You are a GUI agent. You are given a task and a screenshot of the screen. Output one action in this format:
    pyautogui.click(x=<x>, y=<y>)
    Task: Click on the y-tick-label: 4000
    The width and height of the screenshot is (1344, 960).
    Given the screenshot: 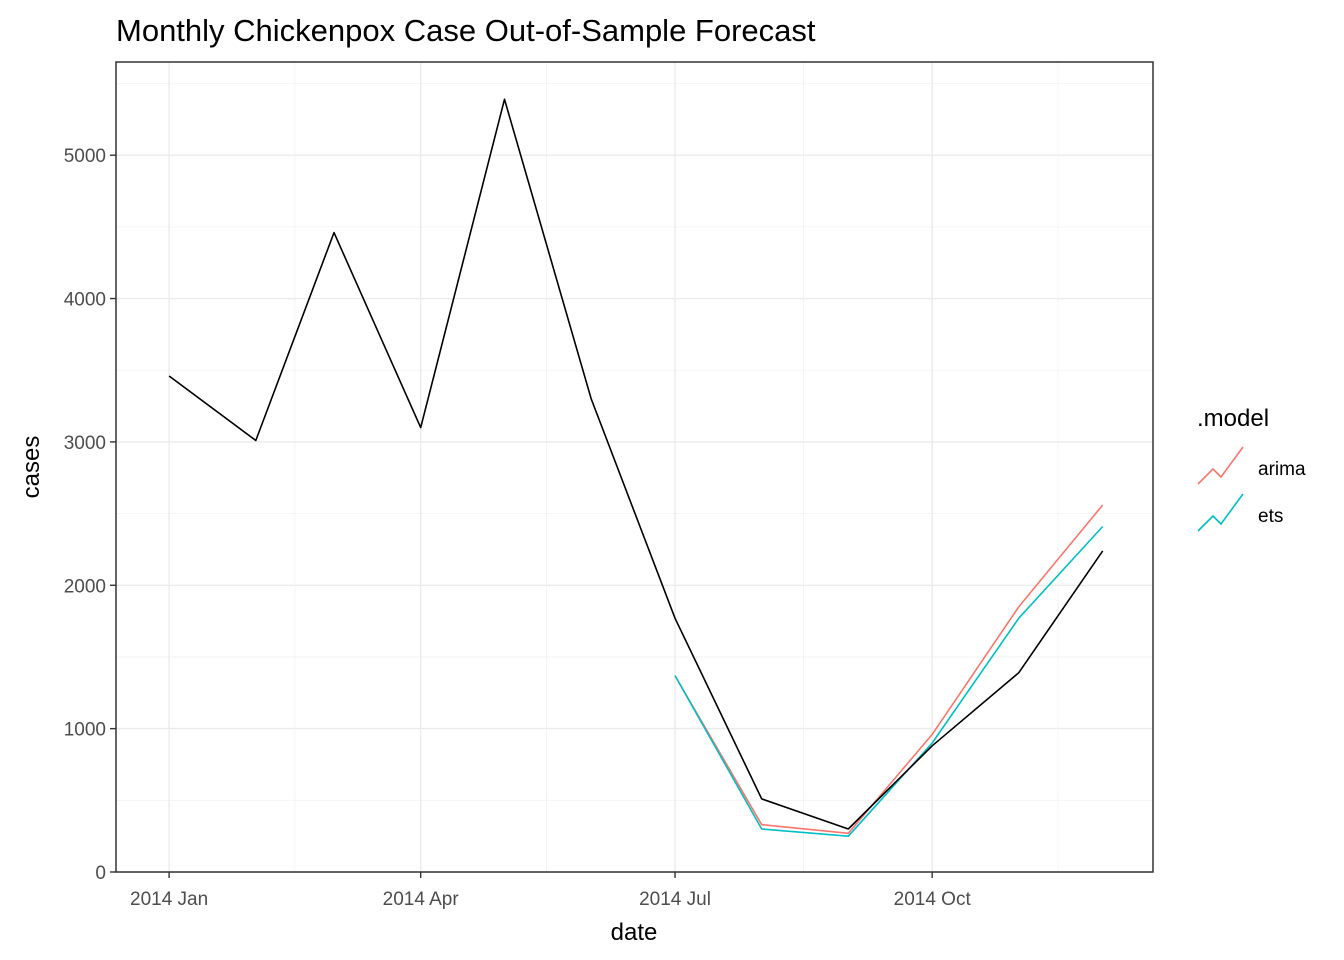 What is the action you would take?
    pyautogui.click(x=85, y=300)
    